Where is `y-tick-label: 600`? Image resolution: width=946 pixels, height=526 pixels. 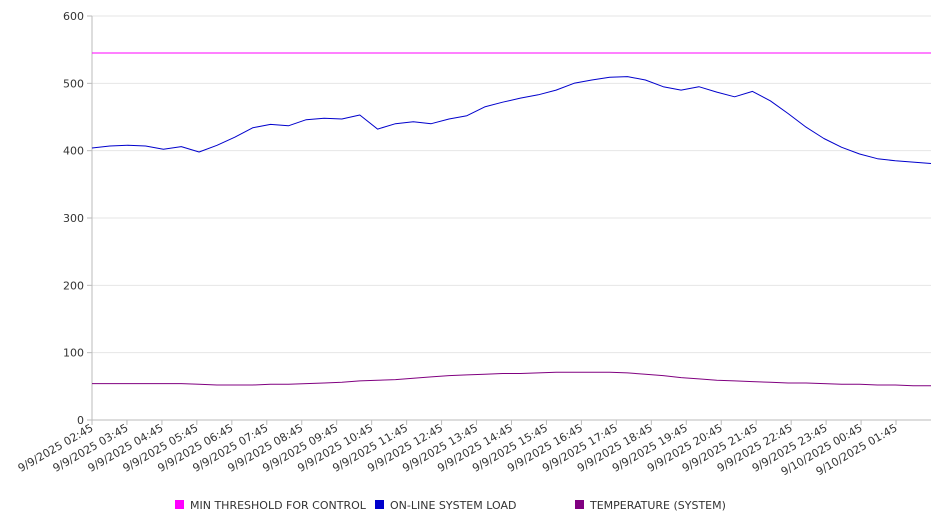
y-tick-label: 600 is located at coordinates (73, 16).